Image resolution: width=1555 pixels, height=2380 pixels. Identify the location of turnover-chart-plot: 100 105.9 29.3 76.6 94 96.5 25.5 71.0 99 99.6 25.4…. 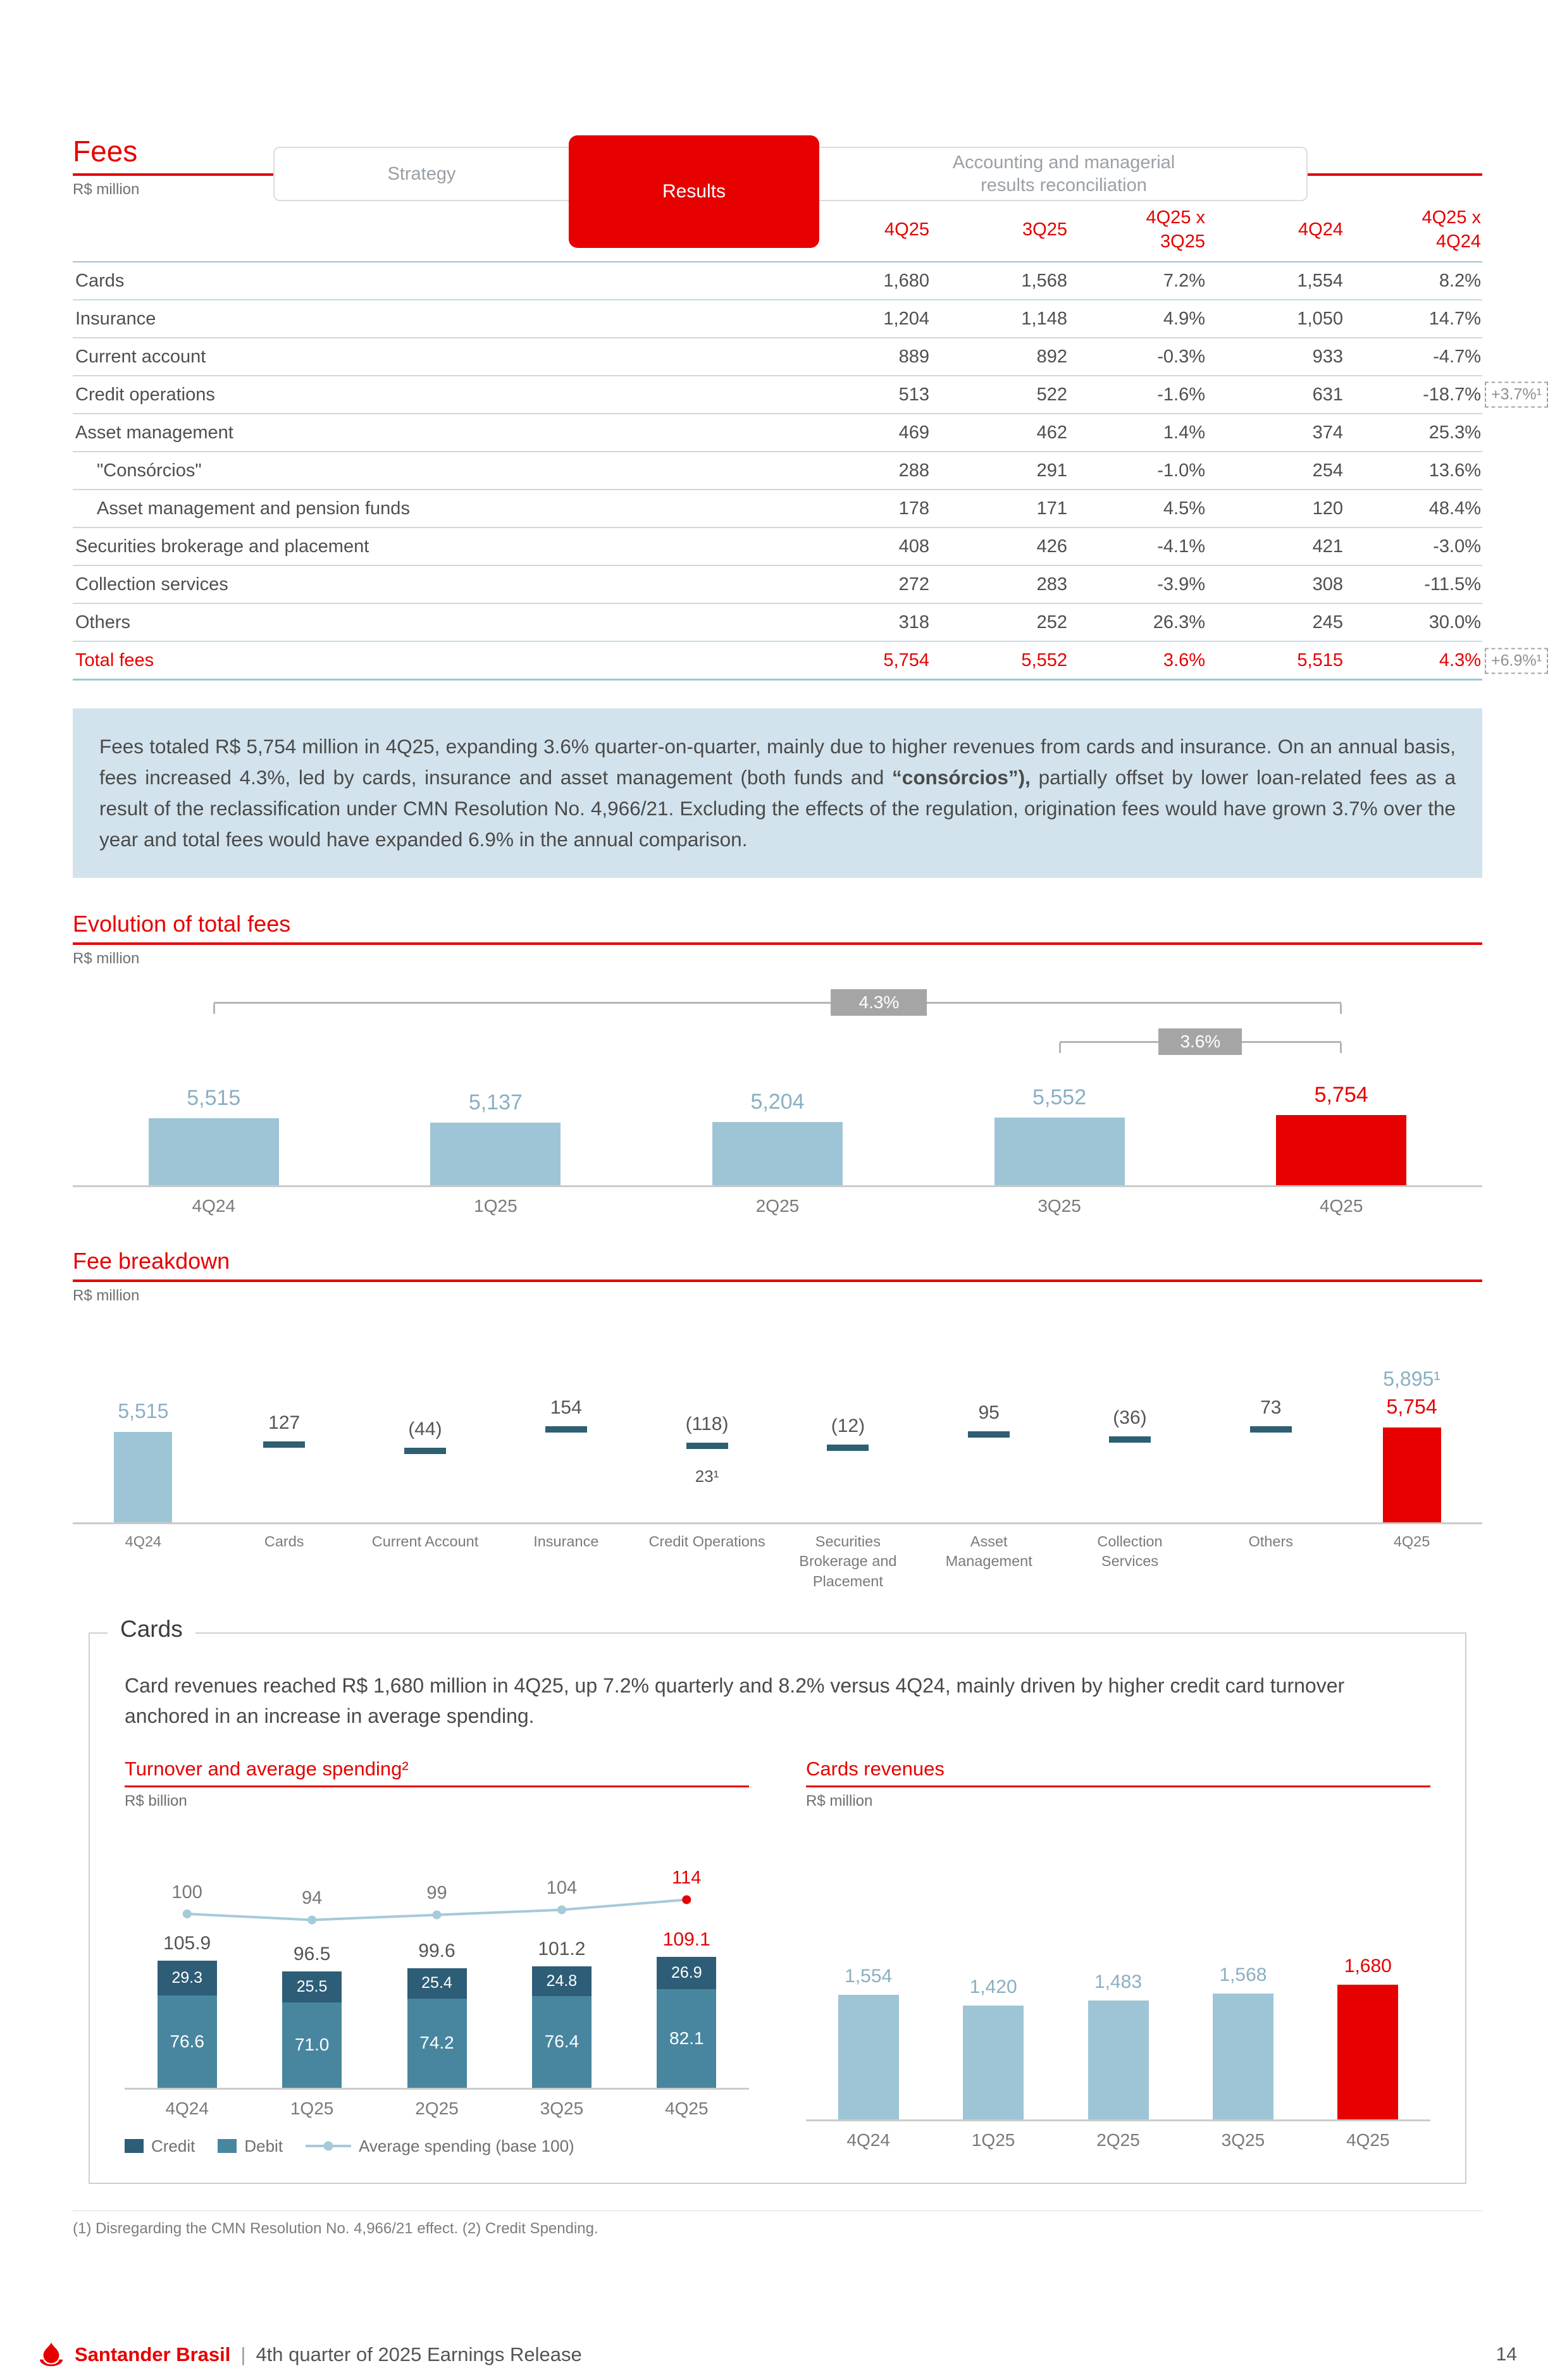
(437, 1954).